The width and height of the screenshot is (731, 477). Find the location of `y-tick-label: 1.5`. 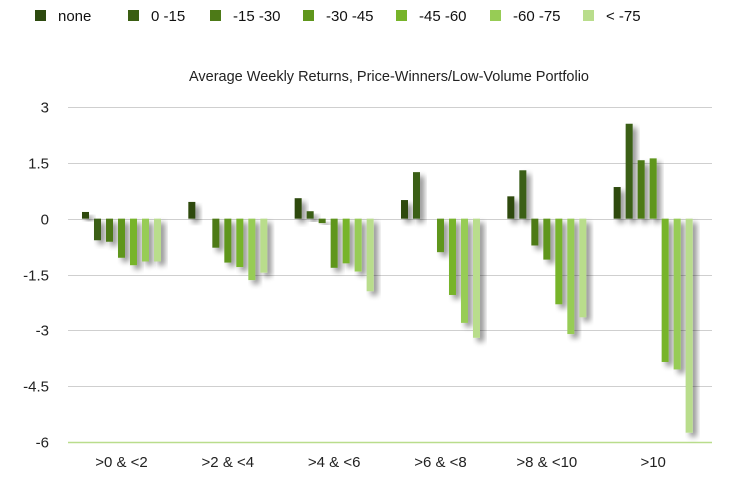

y-tick-label: 1.5 is located at coordinates (38, 164).